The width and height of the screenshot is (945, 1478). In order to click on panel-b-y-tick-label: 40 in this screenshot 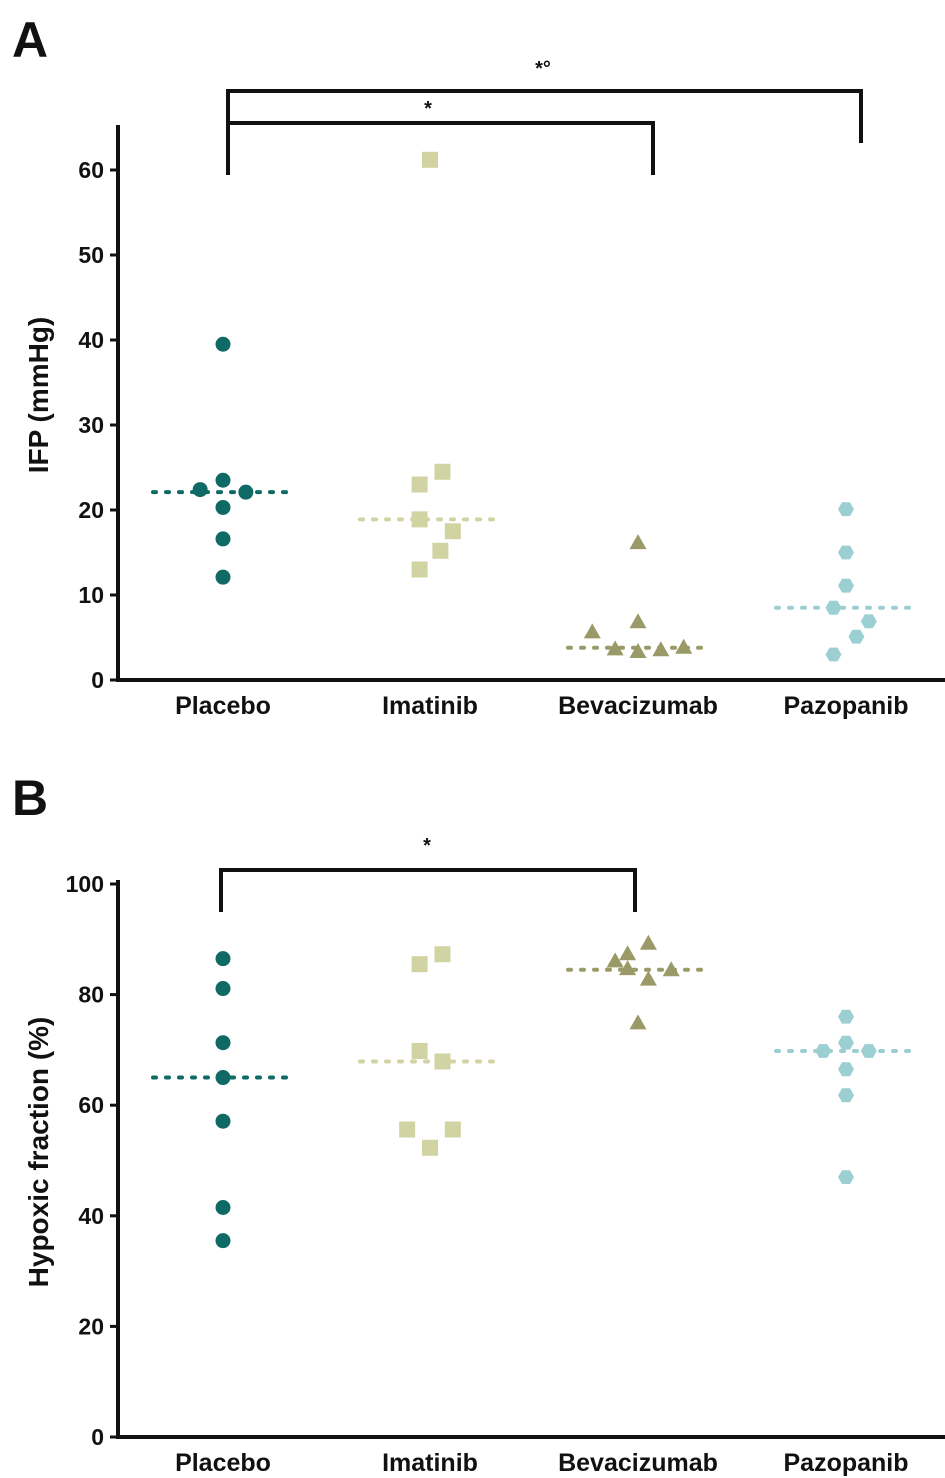, I will do `click(91, 1216)`.